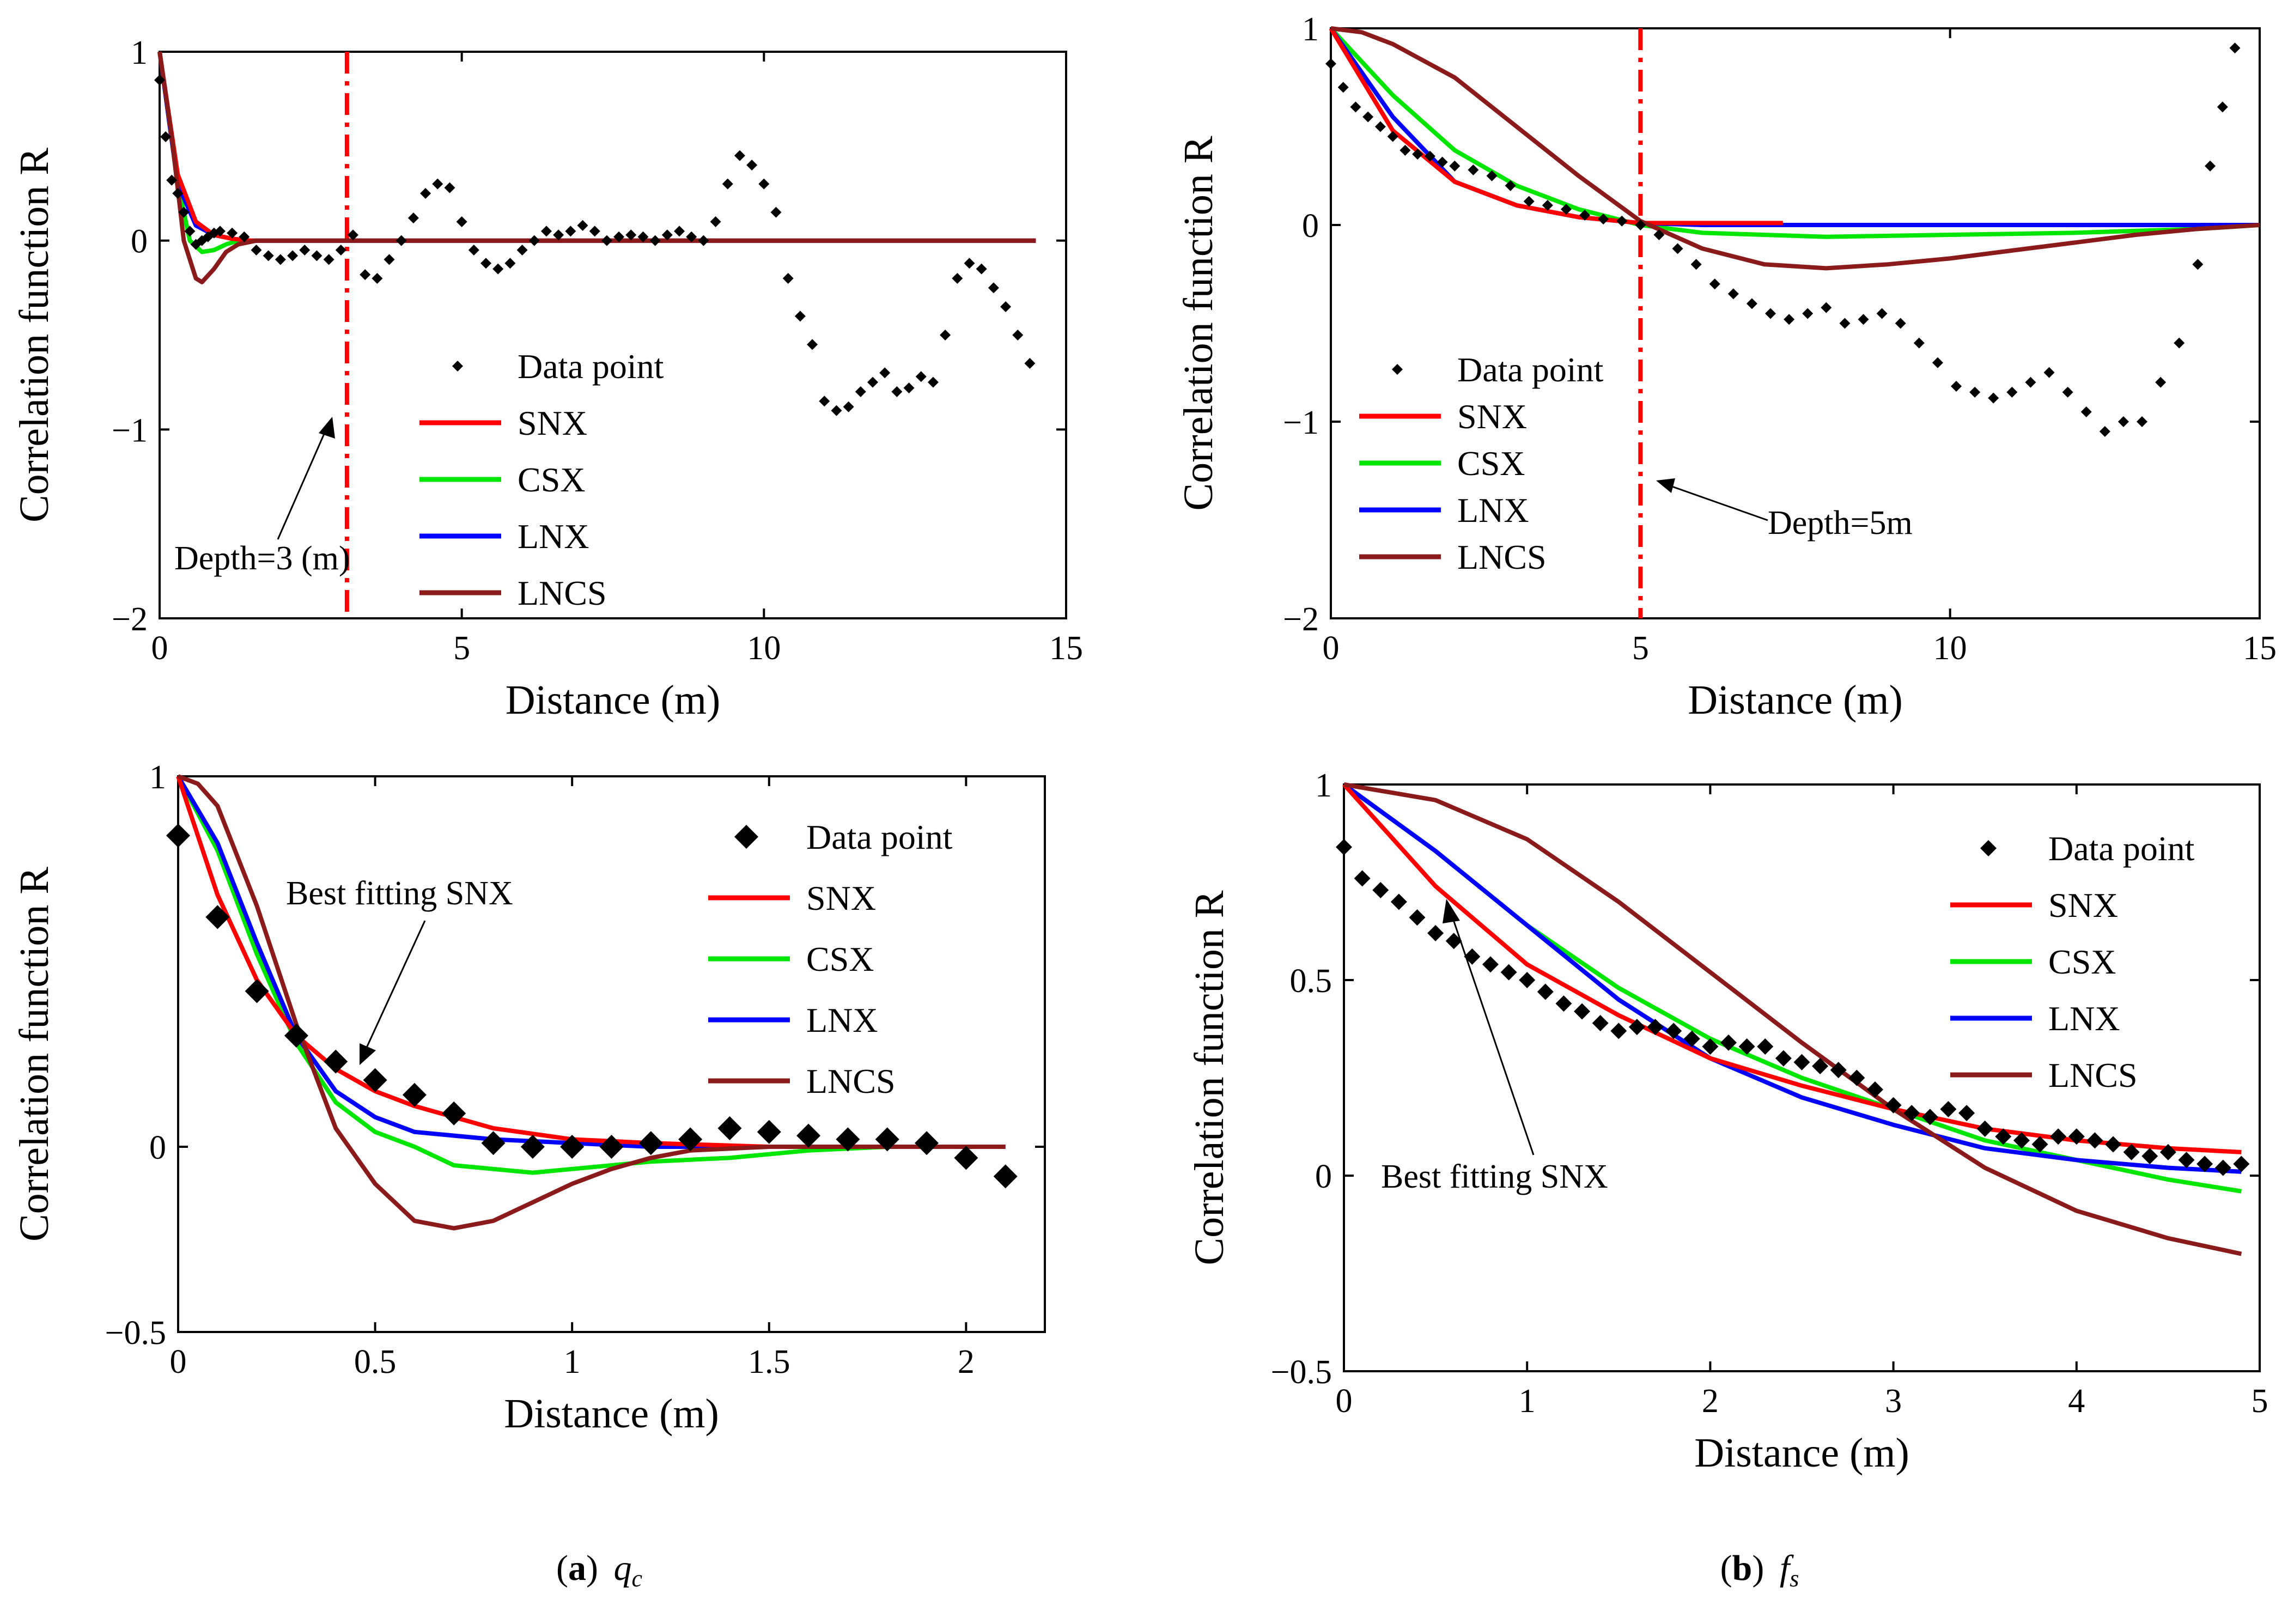  Describe the element at coordinates (262, 559) in the screenshot. I see `annotation-text: Depth=3 (m)` at that location.